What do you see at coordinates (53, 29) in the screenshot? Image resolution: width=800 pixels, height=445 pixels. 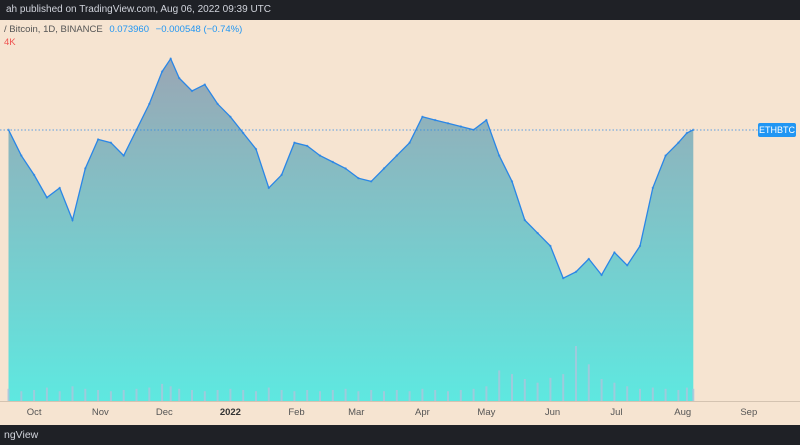 I see `symbol-label: / Bitcoin, 1D, BINANCE` at bounding box center [53, 29].